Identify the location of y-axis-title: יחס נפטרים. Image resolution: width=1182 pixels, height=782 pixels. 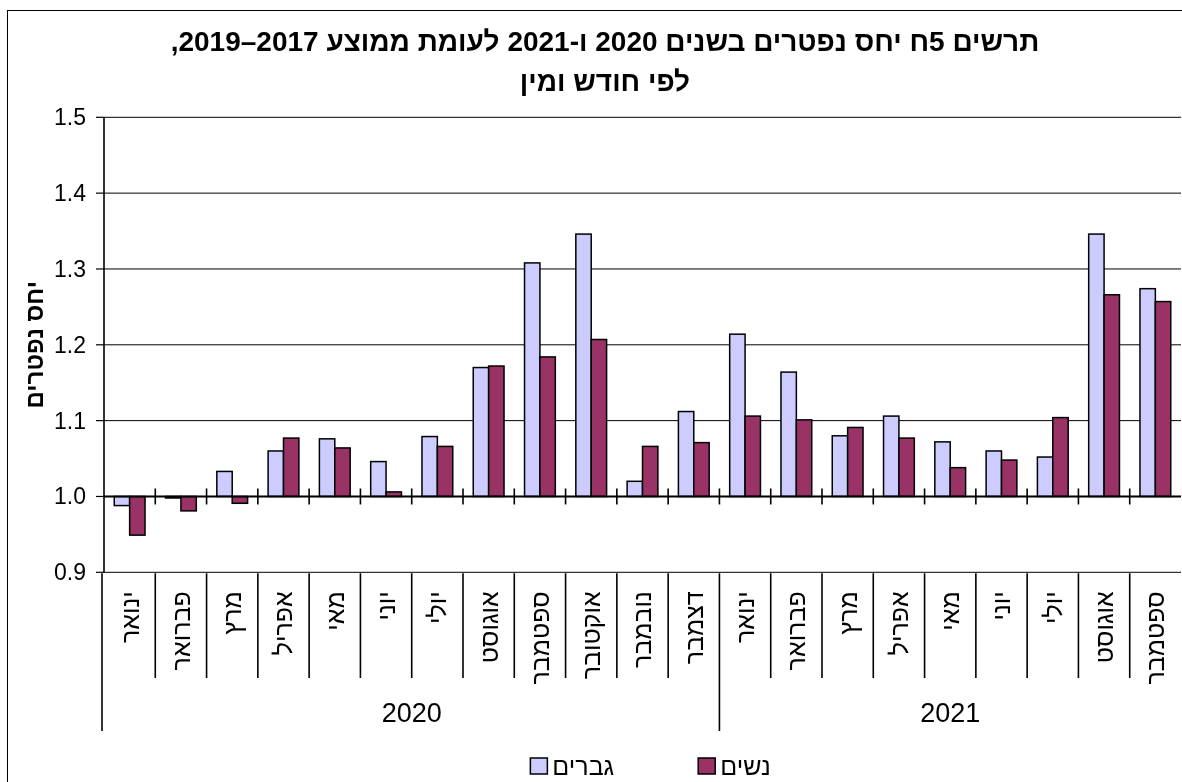
(35, 345).